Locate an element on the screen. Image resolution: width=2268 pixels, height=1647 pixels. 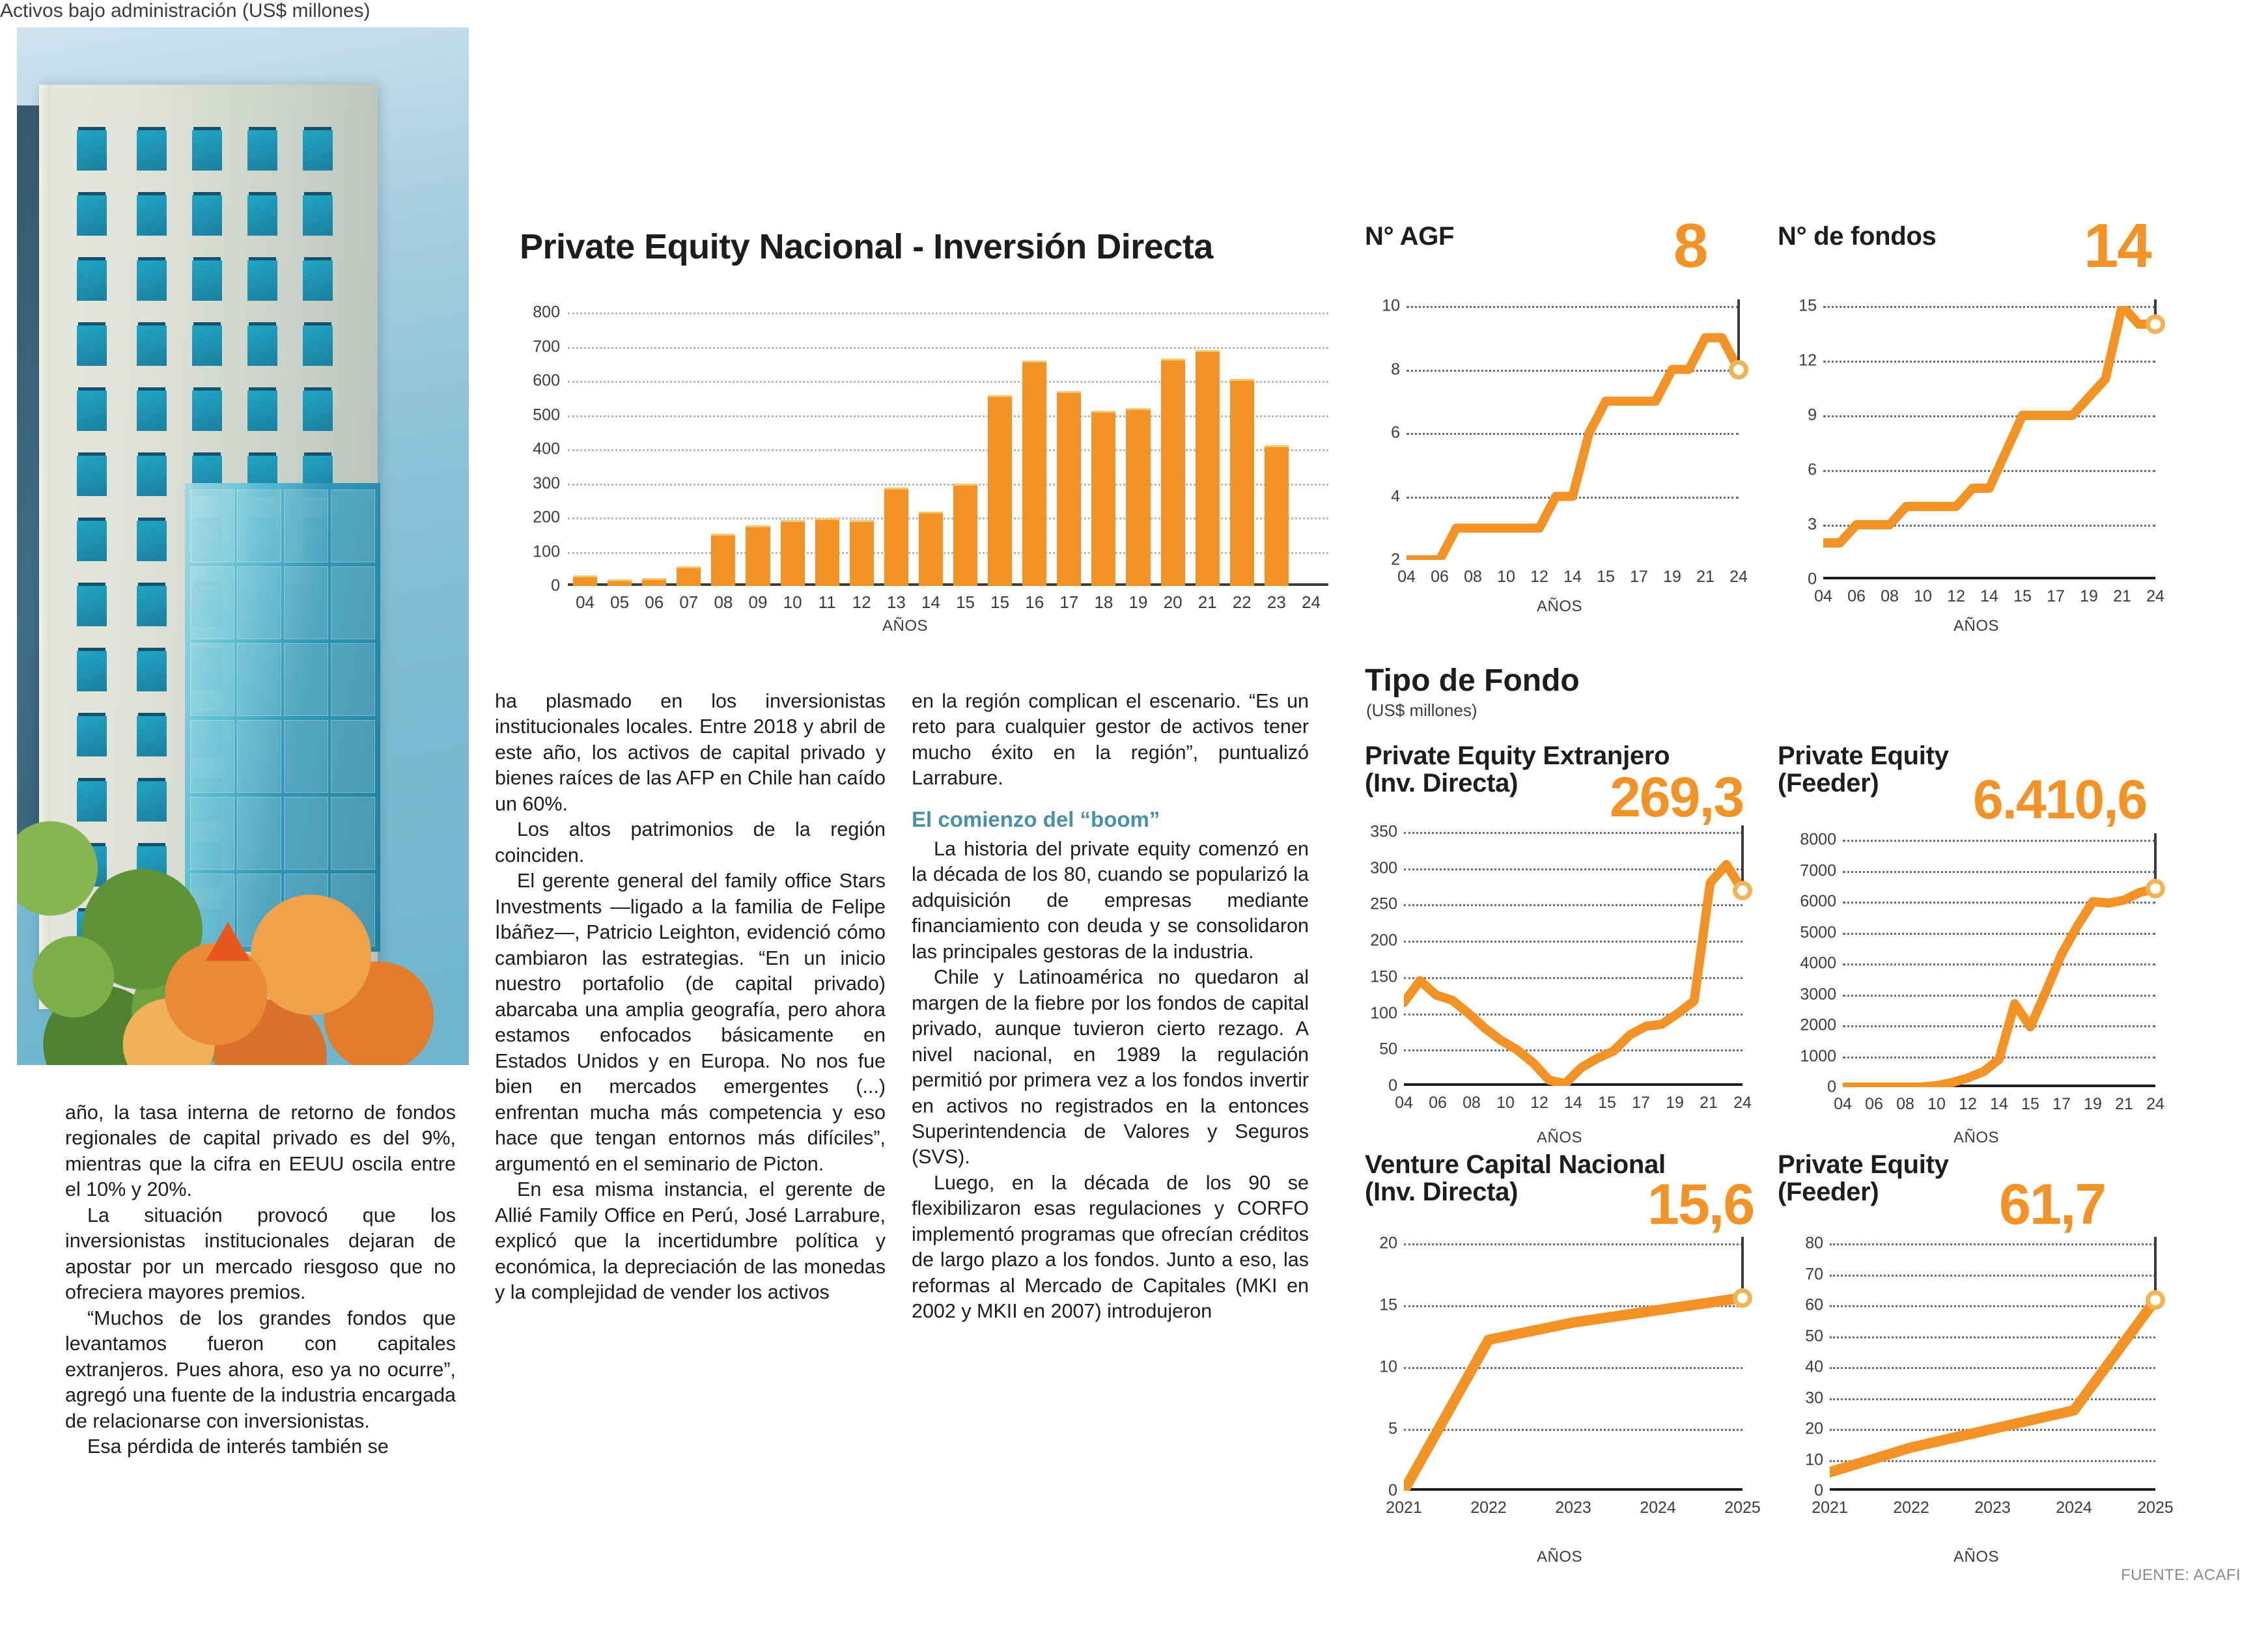
x-axis-tick: 15 is located at coordinates (1607, 1103).